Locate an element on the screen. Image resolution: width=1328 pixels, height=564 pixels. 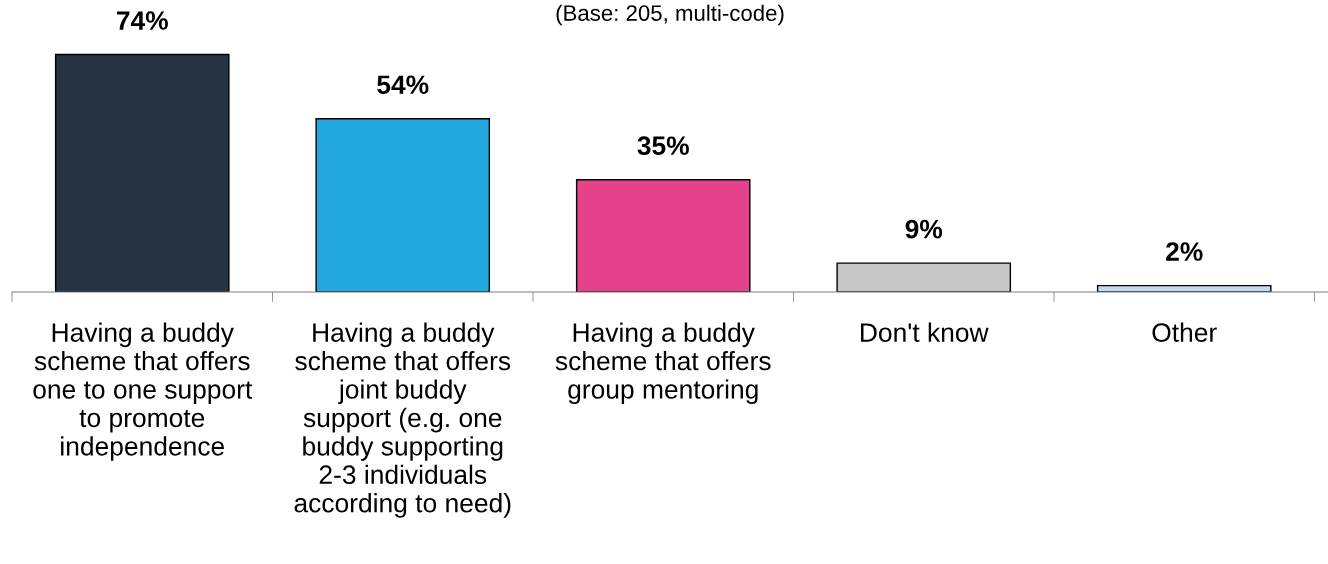
data-label: 9% is located at coordinates (924, 229).